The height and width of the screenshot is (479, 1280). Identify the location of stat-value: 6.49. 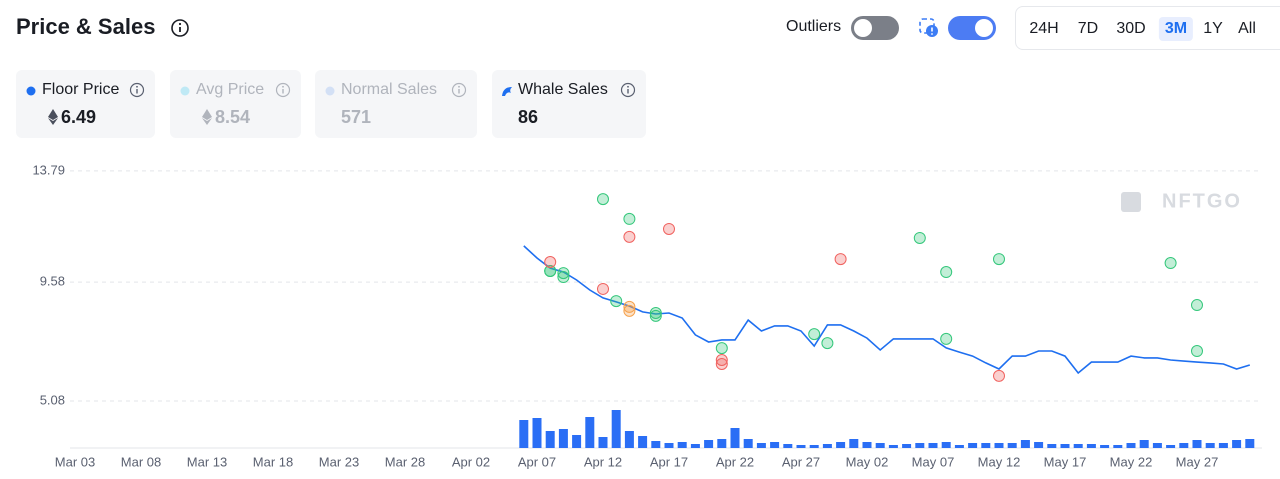
(79, 117).